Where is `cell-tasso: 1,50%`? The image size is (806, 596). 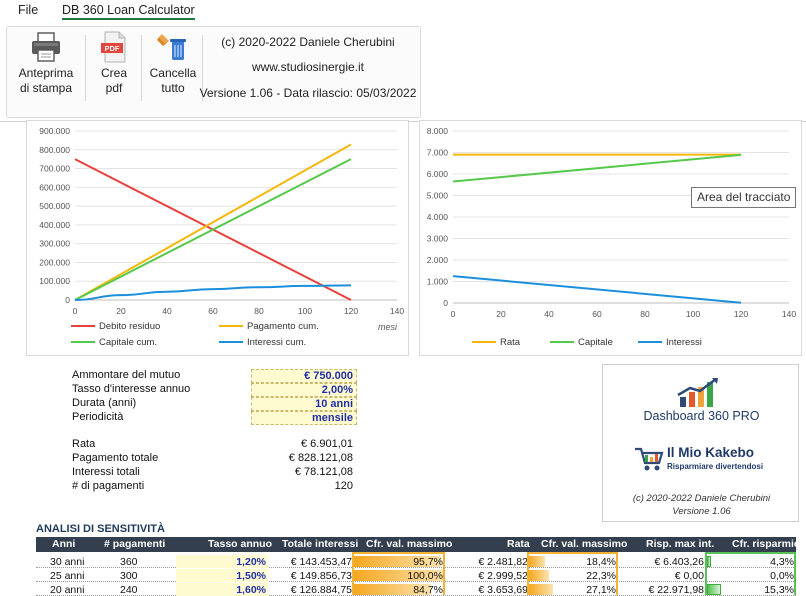 cell-tasso: 1,50% is located at coordinates (251, 576).